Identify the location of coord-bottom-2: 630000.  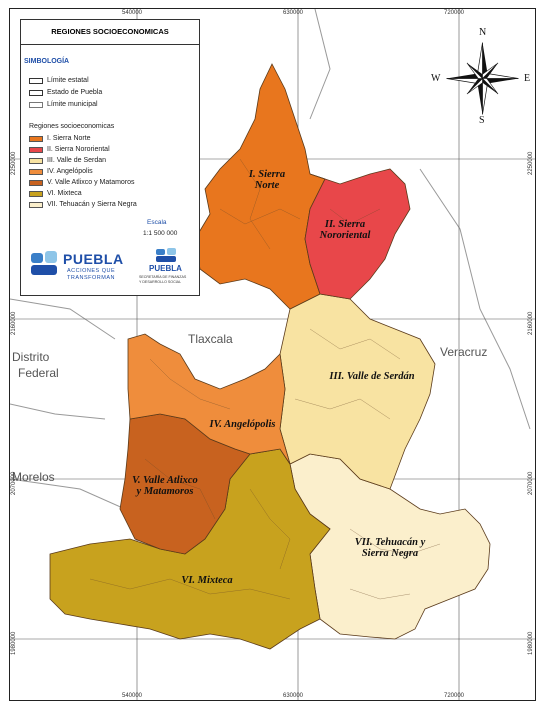
(293, 696).